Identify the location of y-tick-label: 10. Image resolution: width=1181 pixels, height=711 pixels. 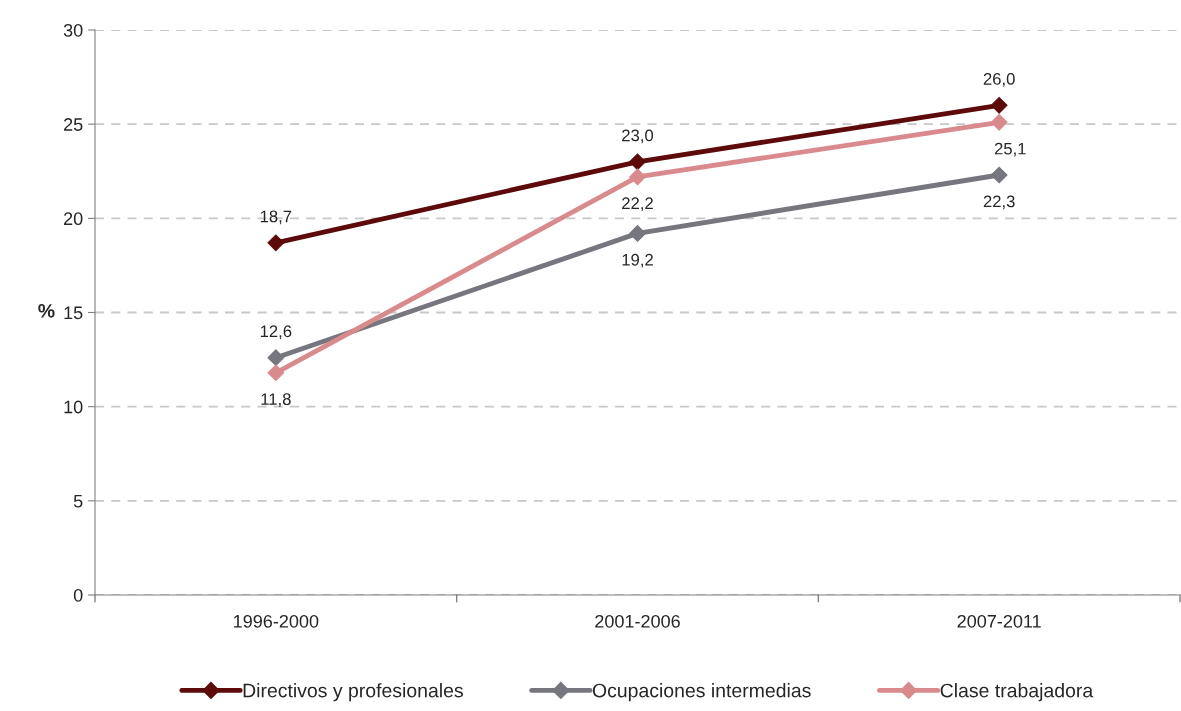
(73, 407).